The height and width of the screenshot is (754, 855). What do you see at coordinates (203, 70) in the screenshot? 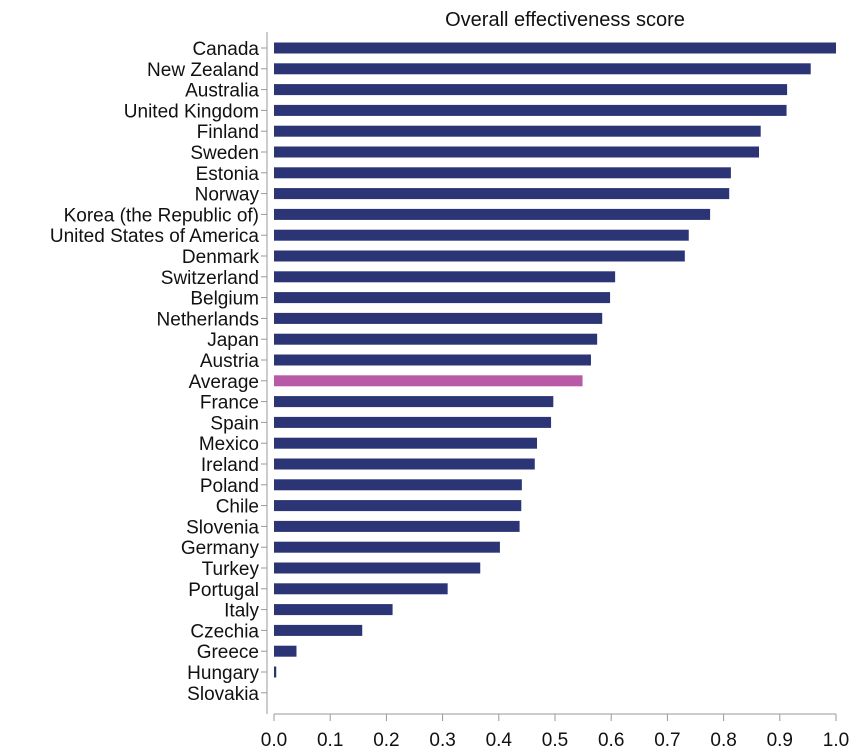
I see `category-label: New Zealand` at bounding box center [203, 70].